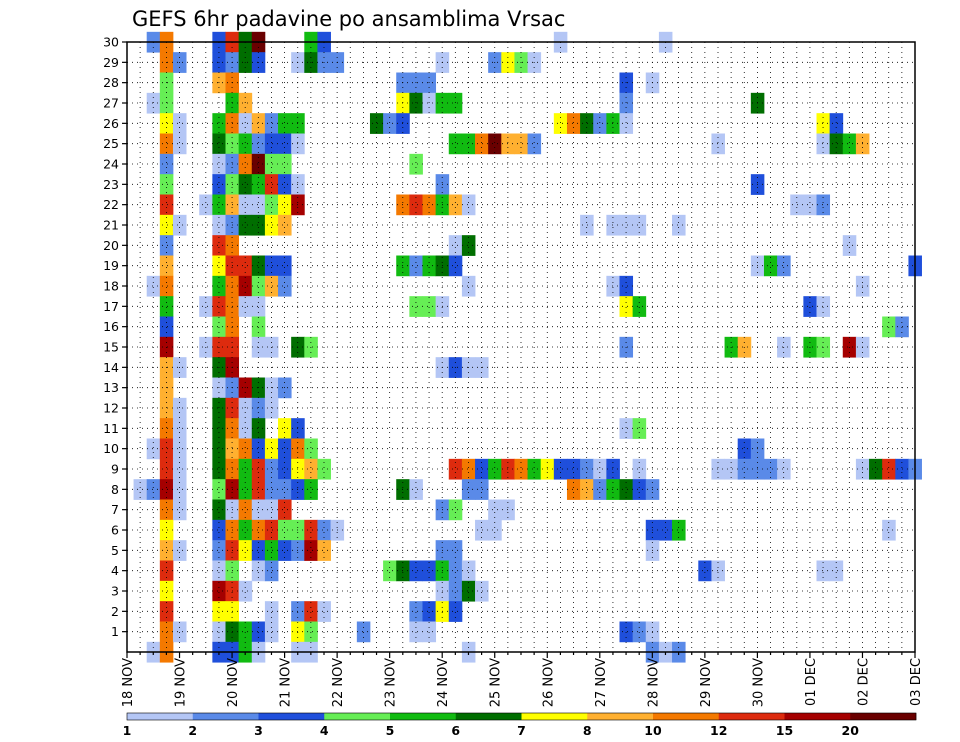 Image resolution: width=960 pixels, height=742 pixels. What do you see at coordinates (706, 682) in the screenshot?
I see `x-tick-label: 29 NOV` at bounding box center [706, 682].